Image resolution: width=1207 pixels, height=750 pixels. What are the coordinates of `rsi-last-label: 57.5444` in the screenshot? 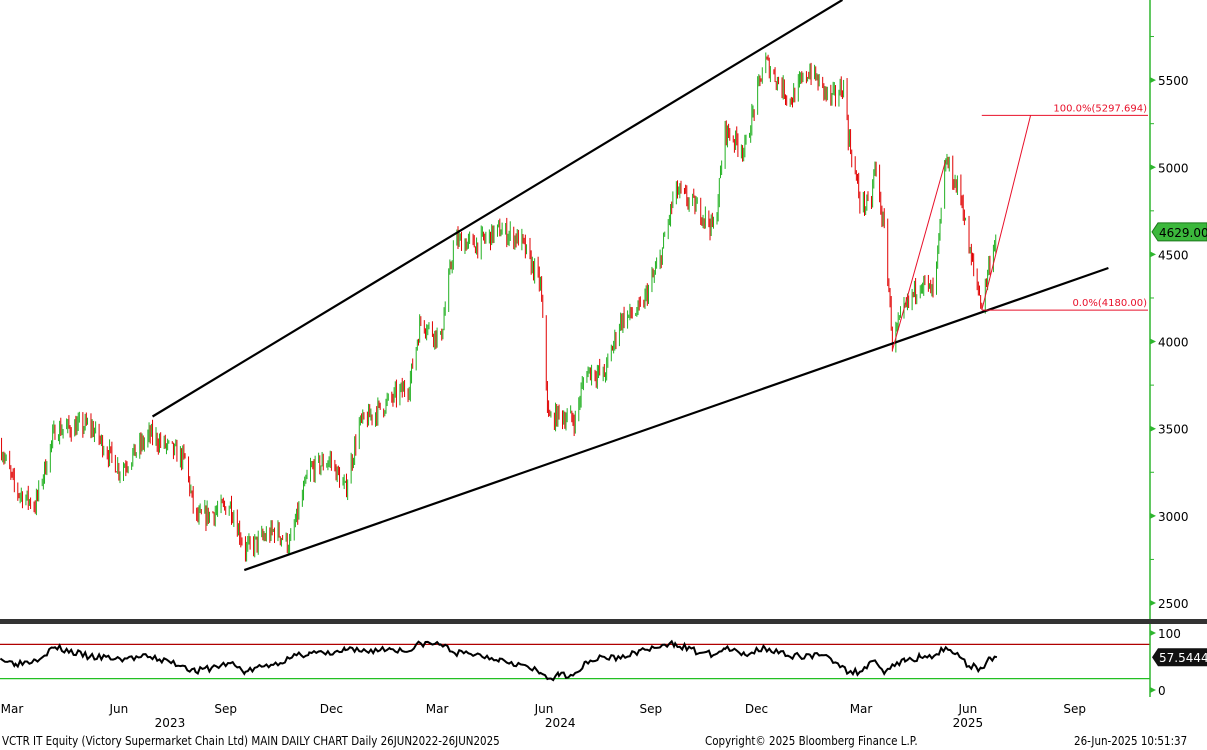 It's located at (1183, 658).